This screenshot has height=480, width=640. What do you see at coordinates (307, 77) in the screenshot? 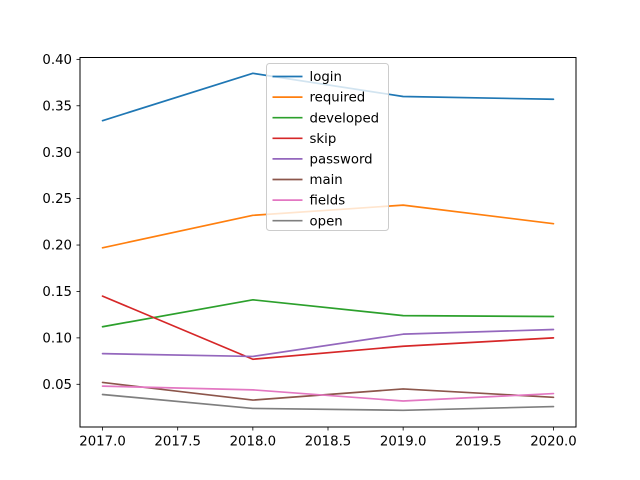
I see `legend-item: login` at bounding box center [307, 77].